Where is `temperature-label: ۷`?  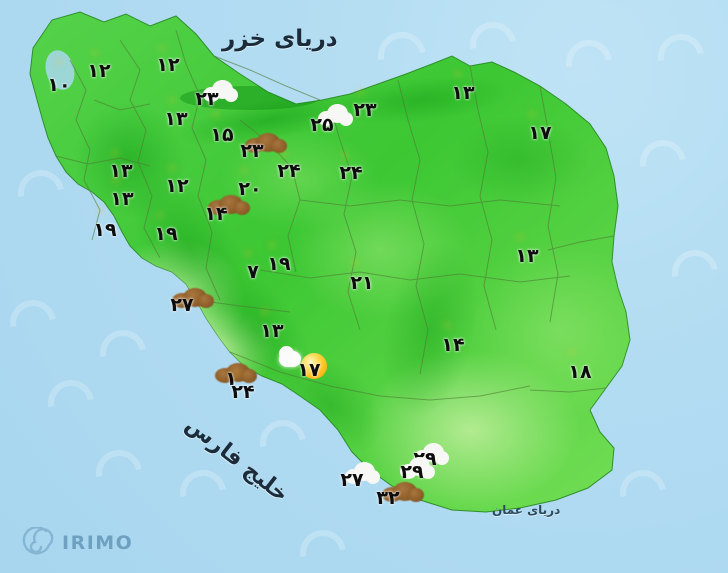 temperature-label: ۷ is located at coordinates (253, 272).